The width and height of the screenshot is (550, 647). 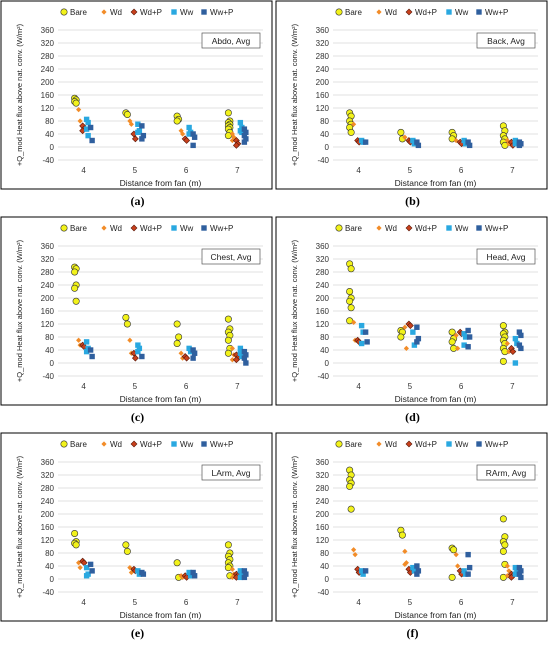 What do you see at coordinates (421, 444) in the screenshot?
I see `legend-item: Wd+P` at bounding box center [421, 444].